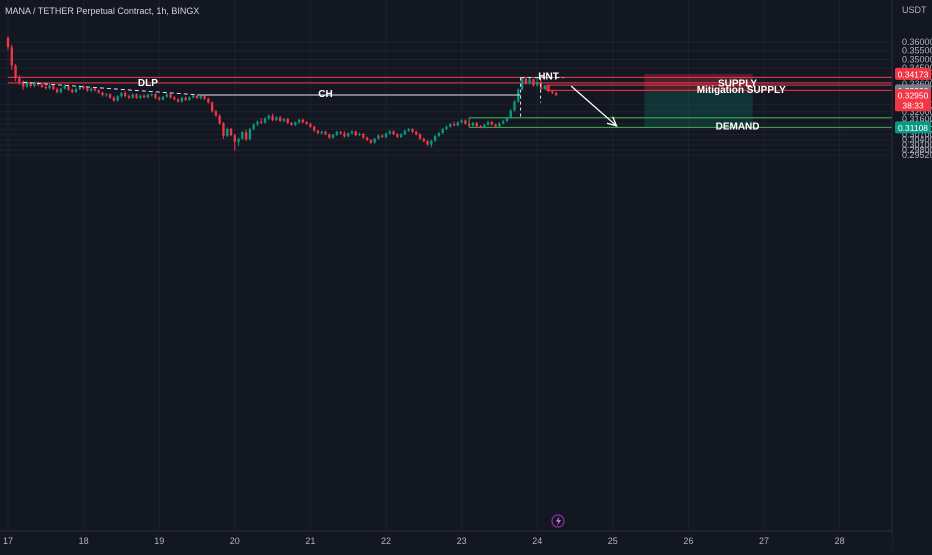 This screenshot has width=932, height=555. I want to click on price-badge-label: 0.31108, so click(913, 128).